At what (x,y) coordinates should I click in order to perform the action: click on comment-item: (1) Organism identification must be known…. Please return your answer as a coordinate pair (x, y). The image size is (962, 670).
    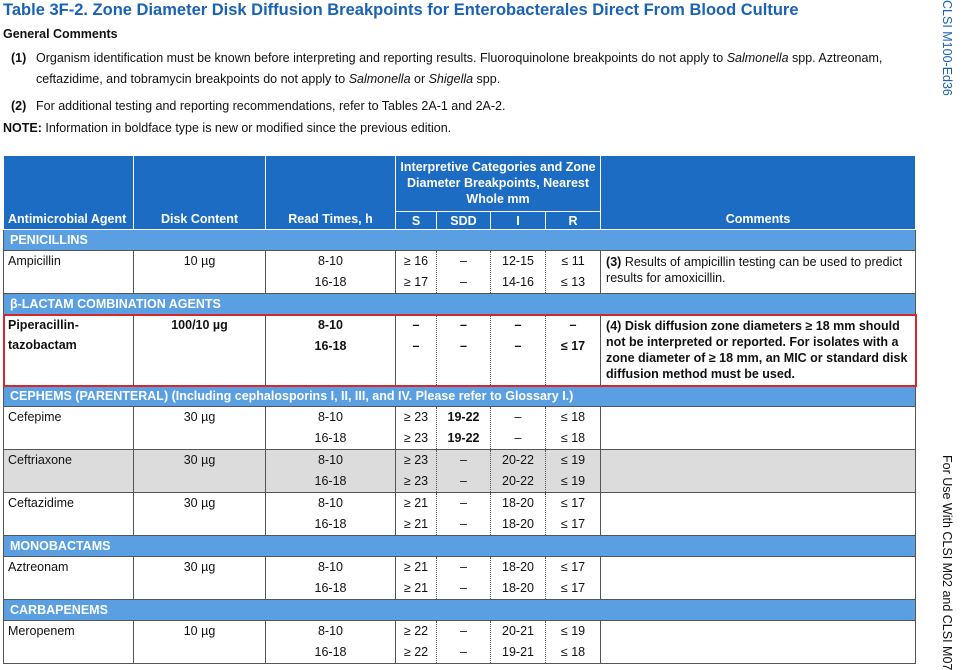
    Looking at the image, I should click on (443, 69).